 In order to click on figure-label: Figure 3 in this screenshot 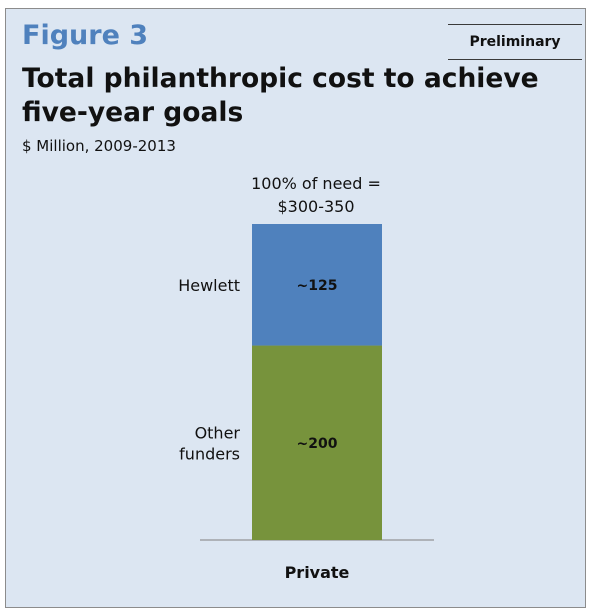, I will do `click(85, 35)`.